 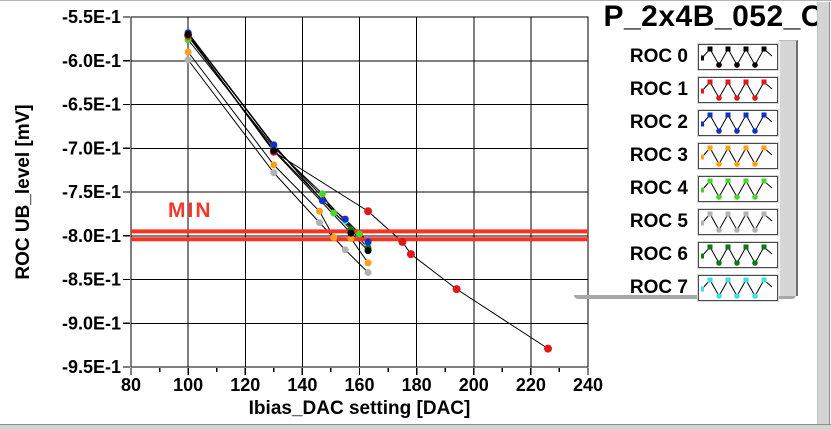 I want to click on plot-legend: ROC 0 ROC 1 ROC 2 ROC 3 ROC 4 ROC 5 ROC 6 ROC 7, so click(x=704, y=176).